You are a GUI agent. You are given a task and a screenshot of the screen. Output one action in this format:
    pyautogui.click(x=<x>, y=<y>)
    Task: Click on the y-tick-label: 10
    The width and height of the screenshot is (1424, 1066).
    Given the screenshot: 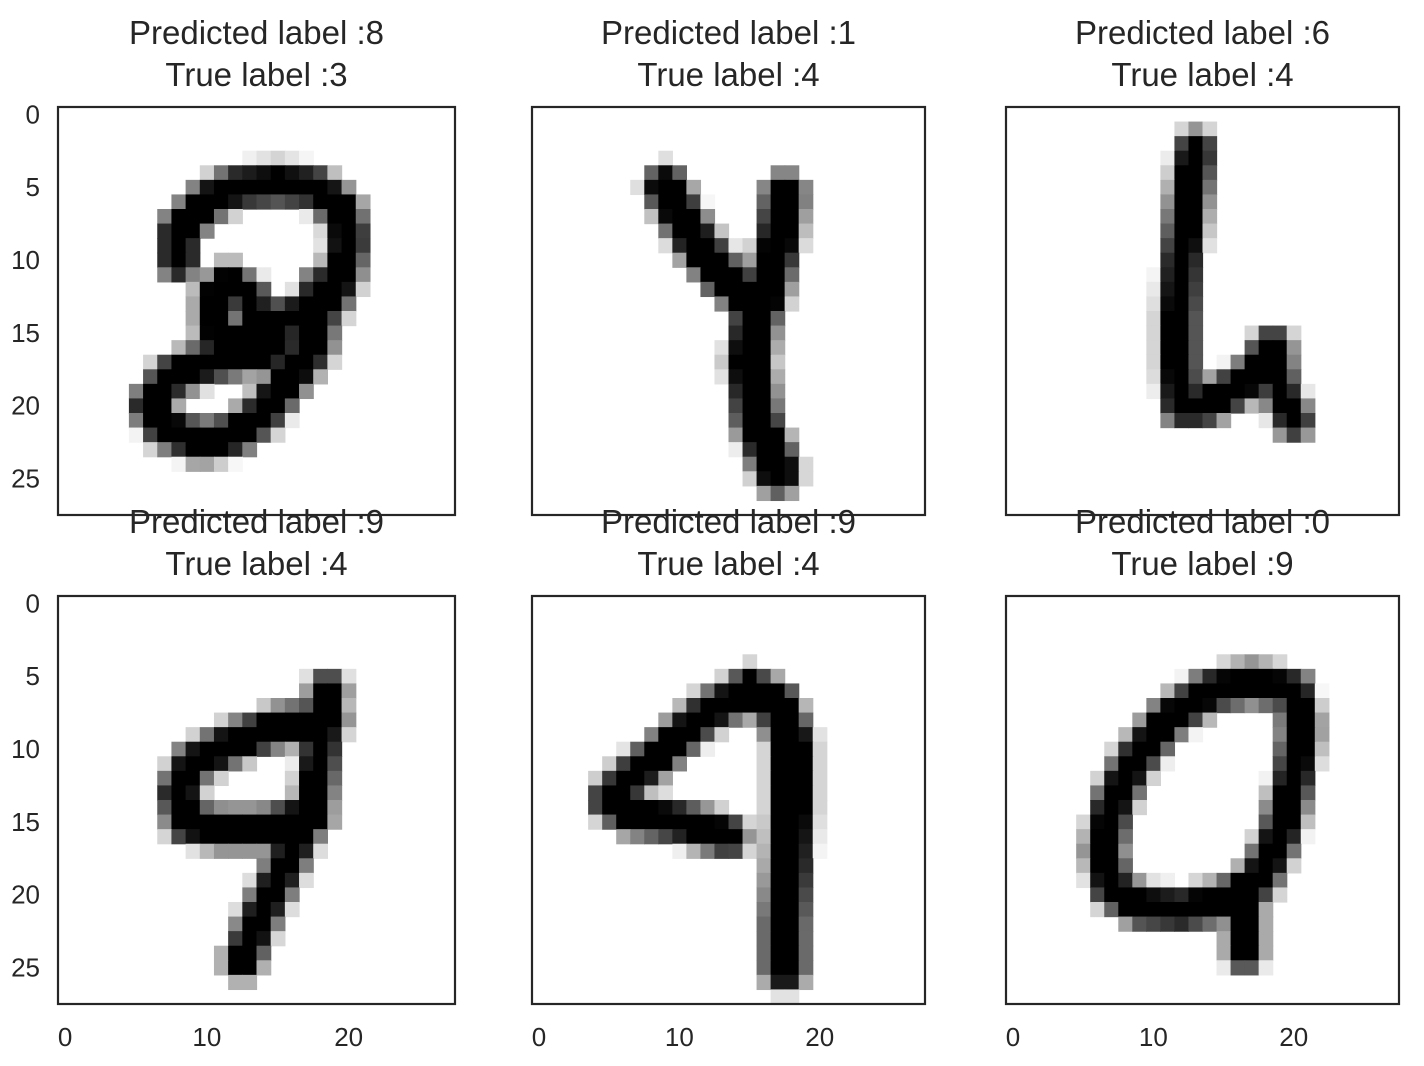 What is the action you would take?
    pyautogui.click(x=25, y=260)
    